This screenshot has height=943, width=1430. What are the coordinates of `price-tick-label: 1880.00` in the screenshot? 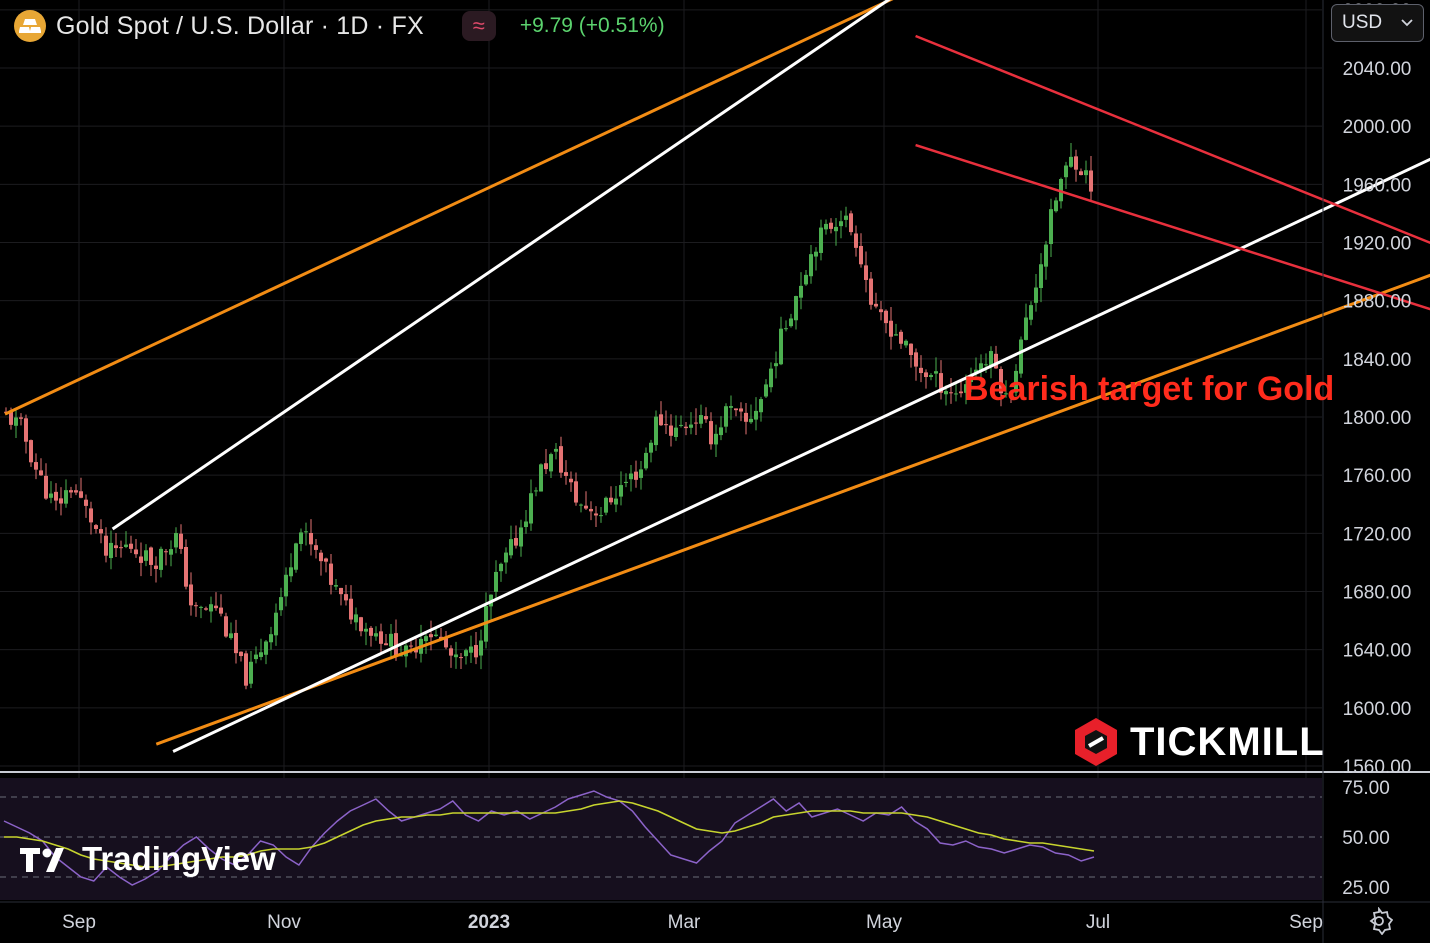 It's located at (1377, 302).